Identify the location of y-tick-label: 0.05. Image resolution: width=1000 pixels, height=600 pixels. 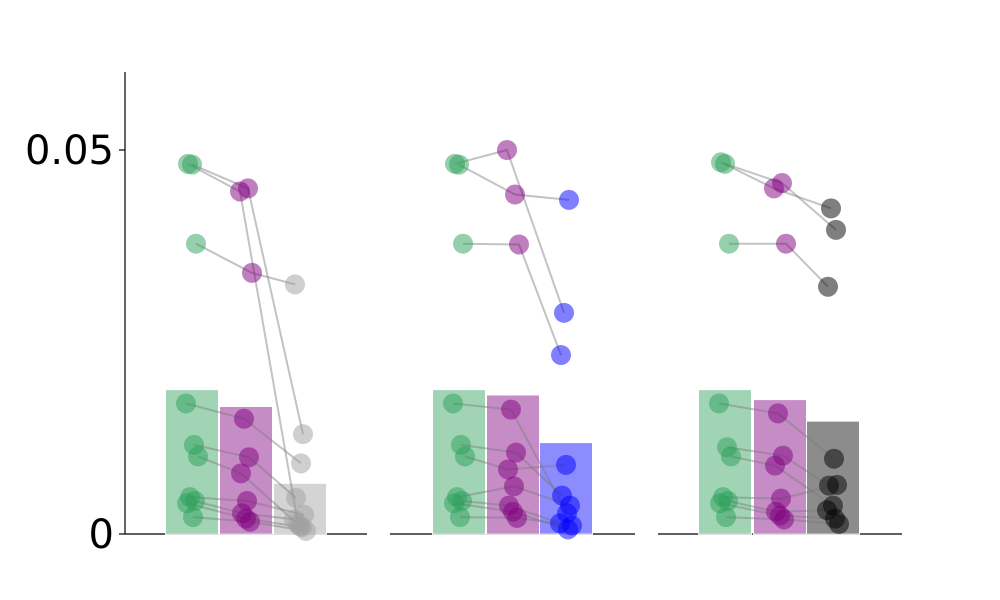
(69, 151).